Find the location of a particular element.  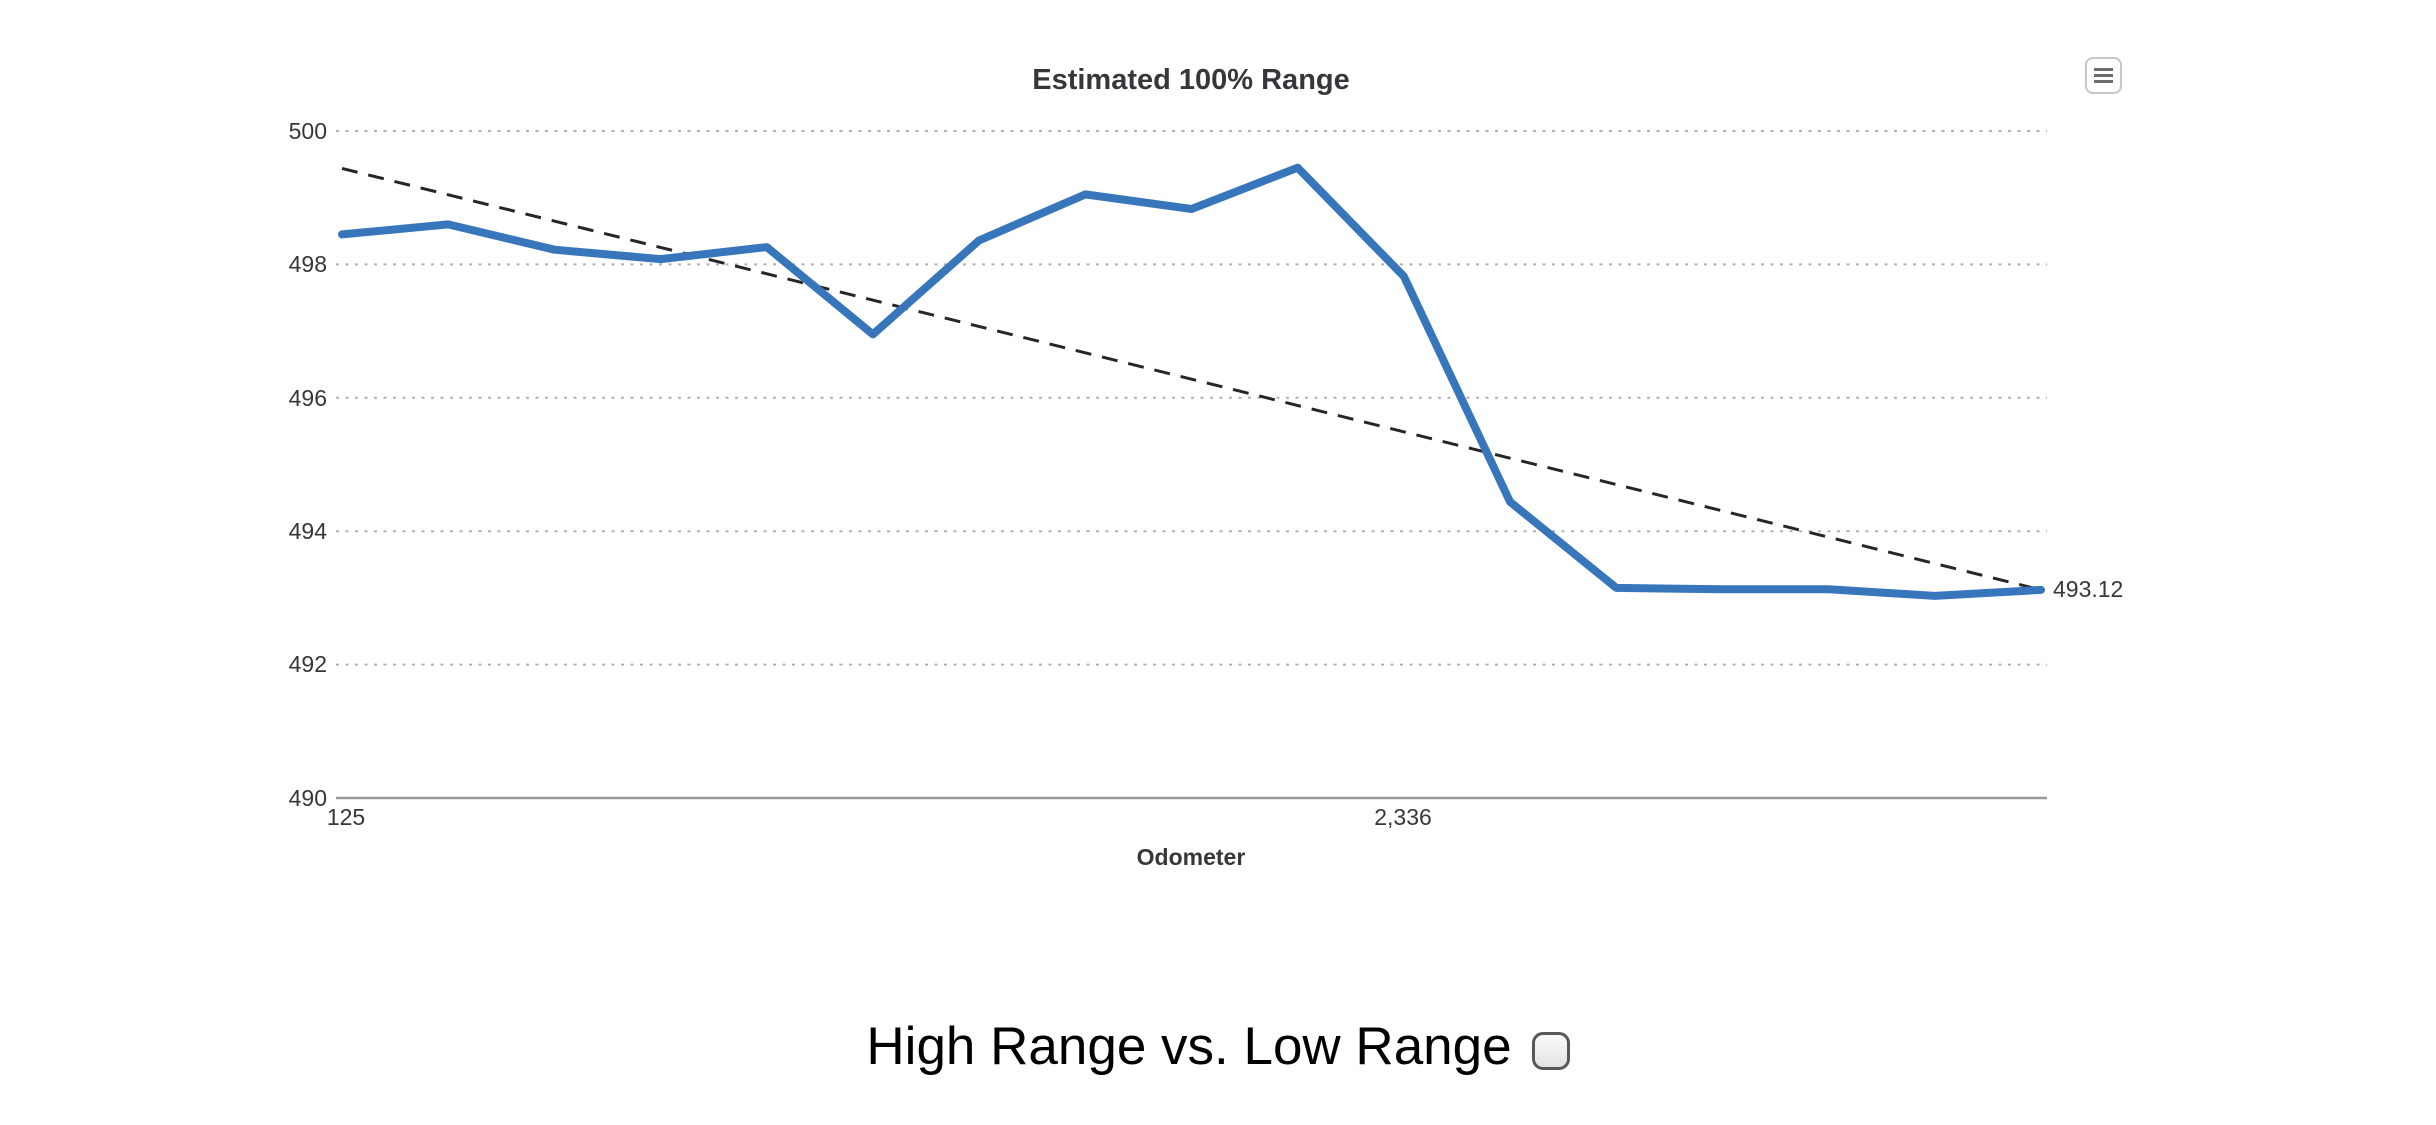

x-tick-125: 125 is located at coordinates (346, 817).